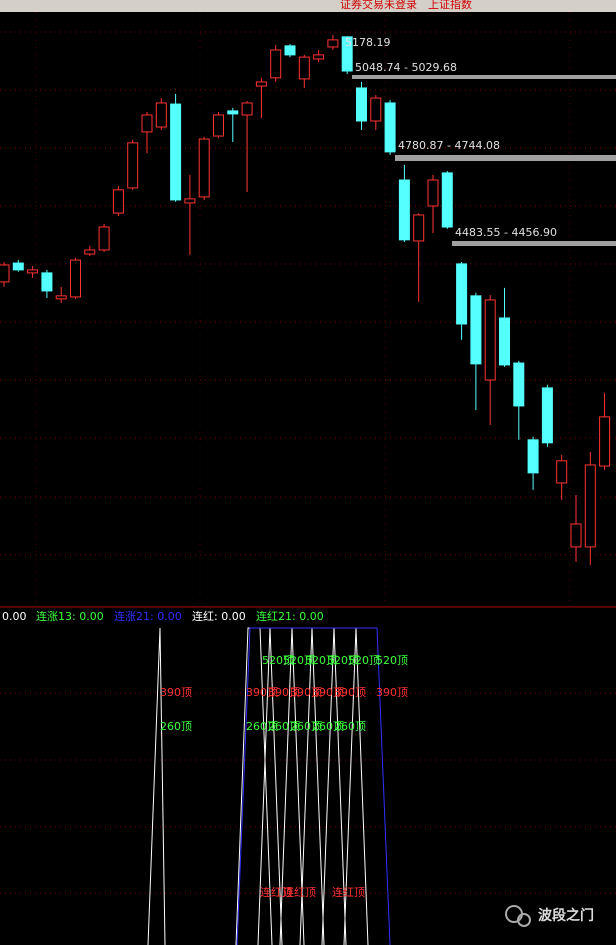  I want to click on indicator-header: 连红: 0.00, so click(219, 616).